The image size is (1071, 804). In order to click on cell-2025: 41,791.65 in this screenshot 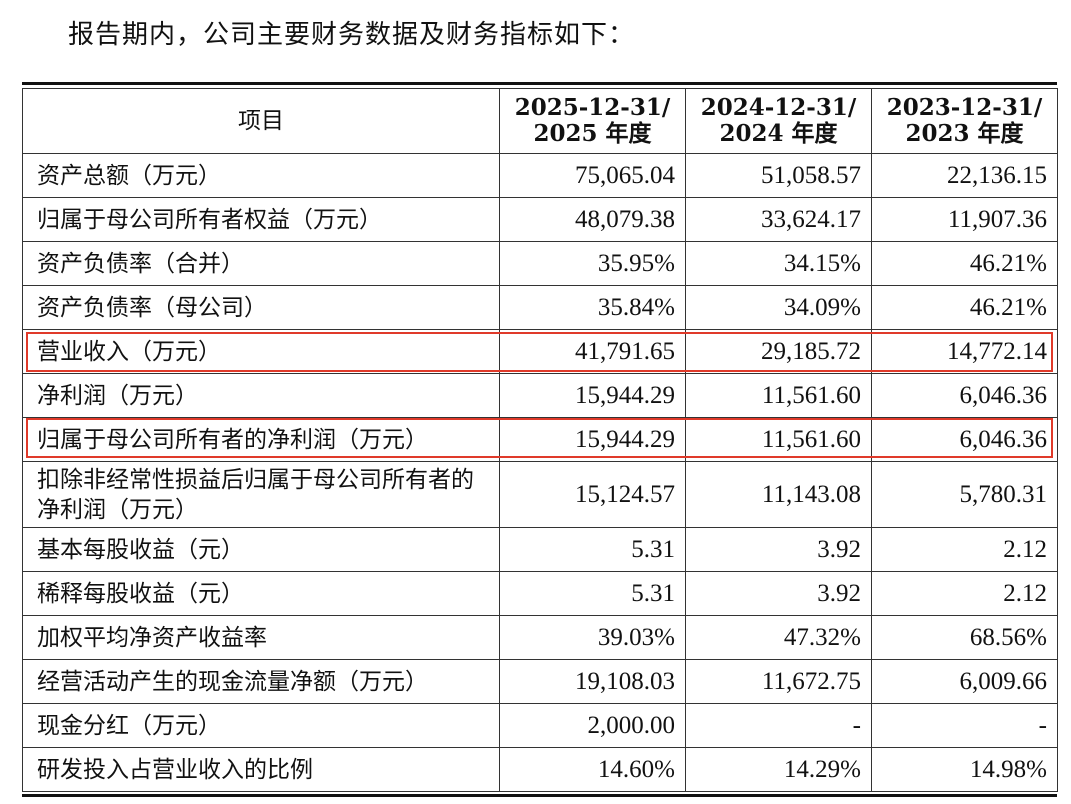, I will do `click(592, 351)`.